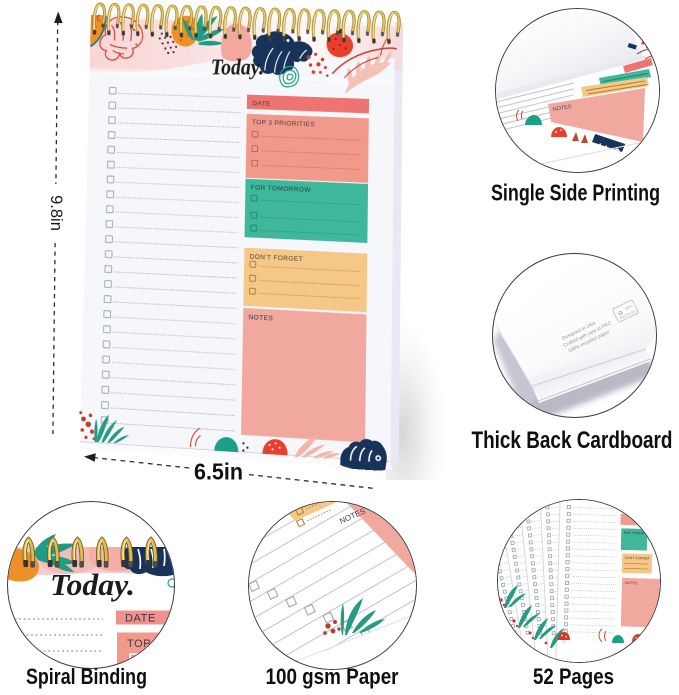  Describe the element at coordinates (572, 440) in the screenshot. I see `svg-text: Thick Back Cardboard` at that location.